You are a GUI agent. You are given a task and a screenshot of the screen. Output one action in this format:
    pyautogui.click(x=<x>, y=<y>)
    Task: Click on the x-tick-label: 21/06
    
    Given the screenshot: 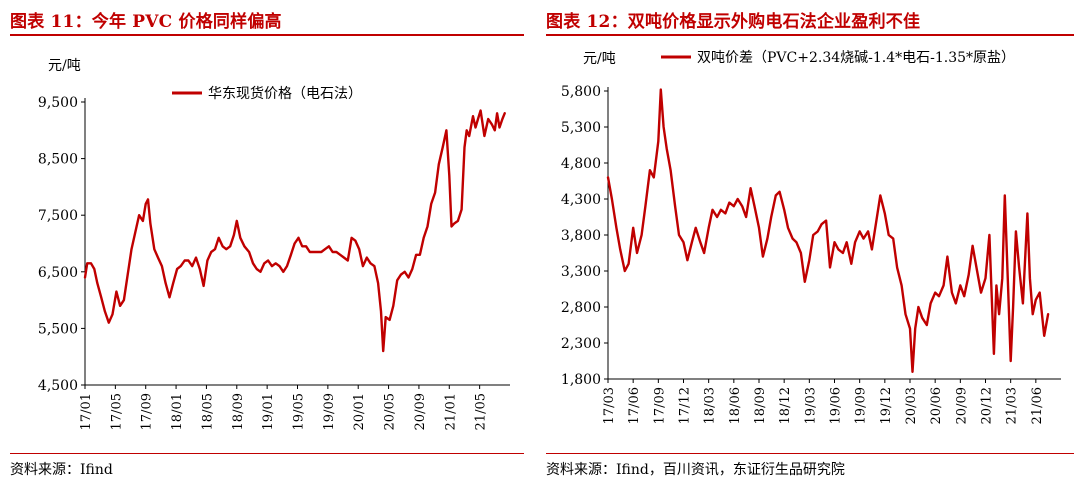 What is the action you would take?
    pyautogui.click(x=1037, y=405)
    